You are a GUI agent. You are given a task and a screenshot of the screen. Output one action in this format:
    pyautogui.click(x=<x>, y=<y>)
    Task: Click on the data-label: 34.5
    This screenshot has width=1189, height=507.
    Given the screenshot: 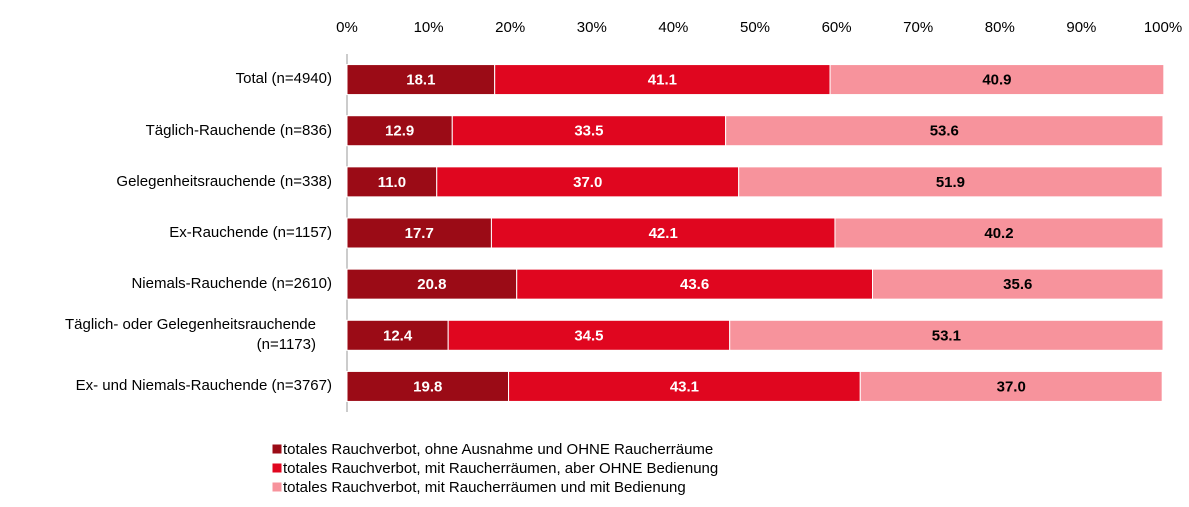 What is the action you would take?
    pyautogui.click(x=588, y=335)
    